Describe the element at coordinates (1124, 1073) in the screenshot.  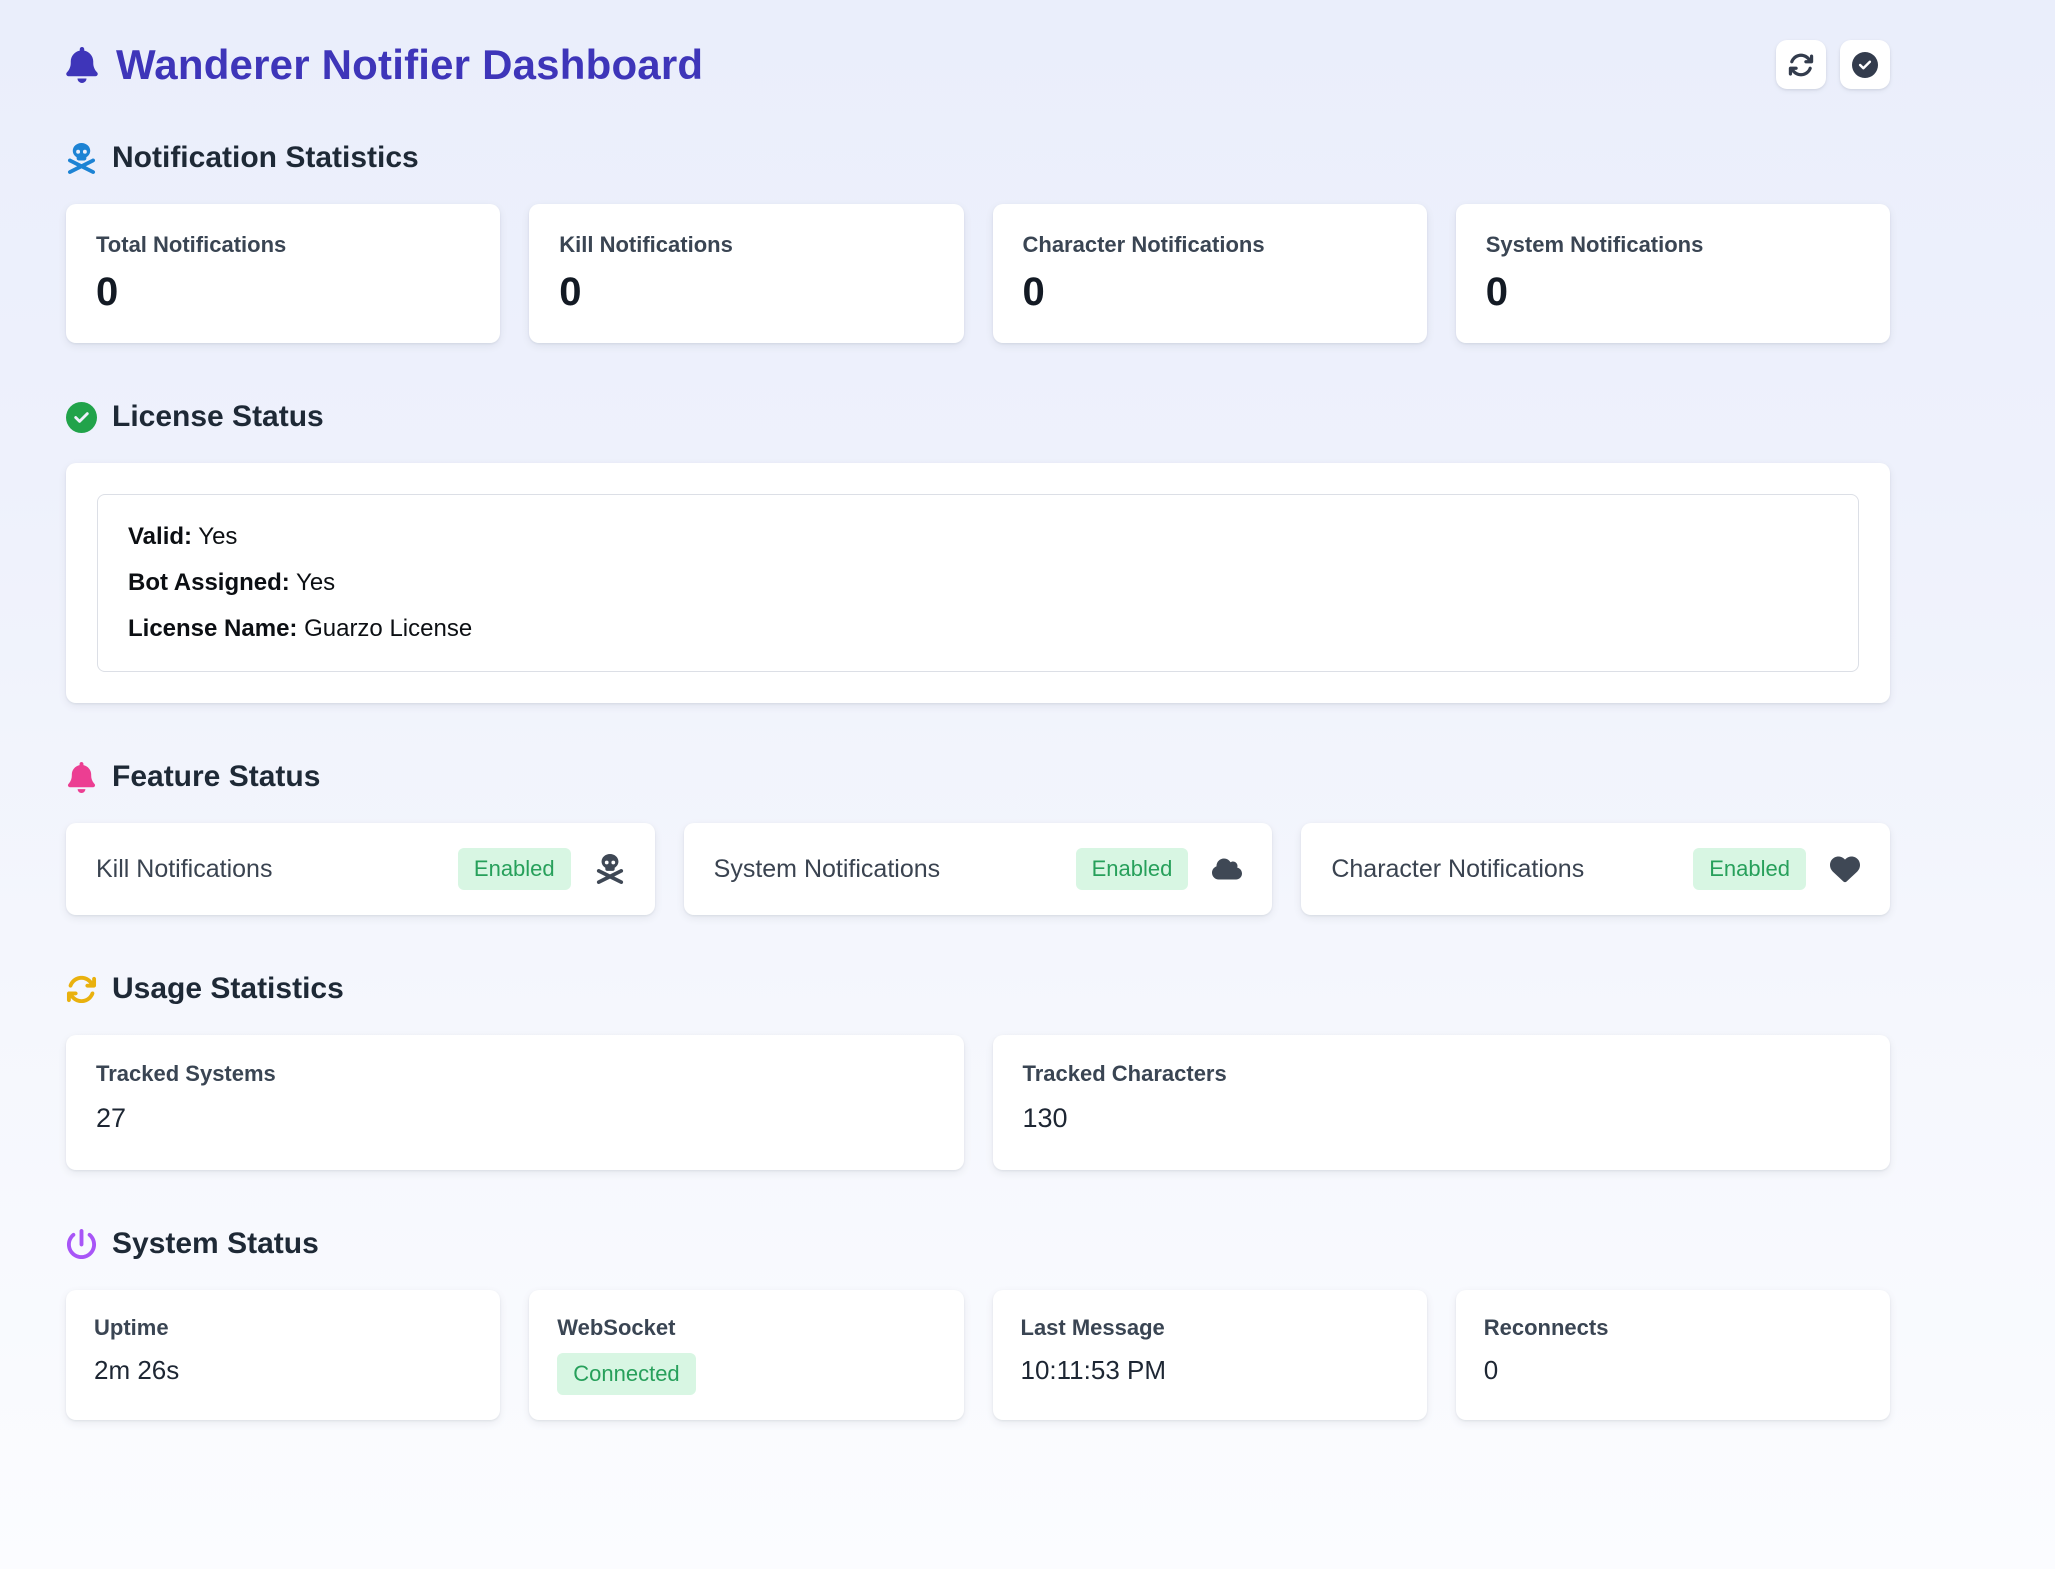
I see `usage-label: Tracked Characters` at that location.